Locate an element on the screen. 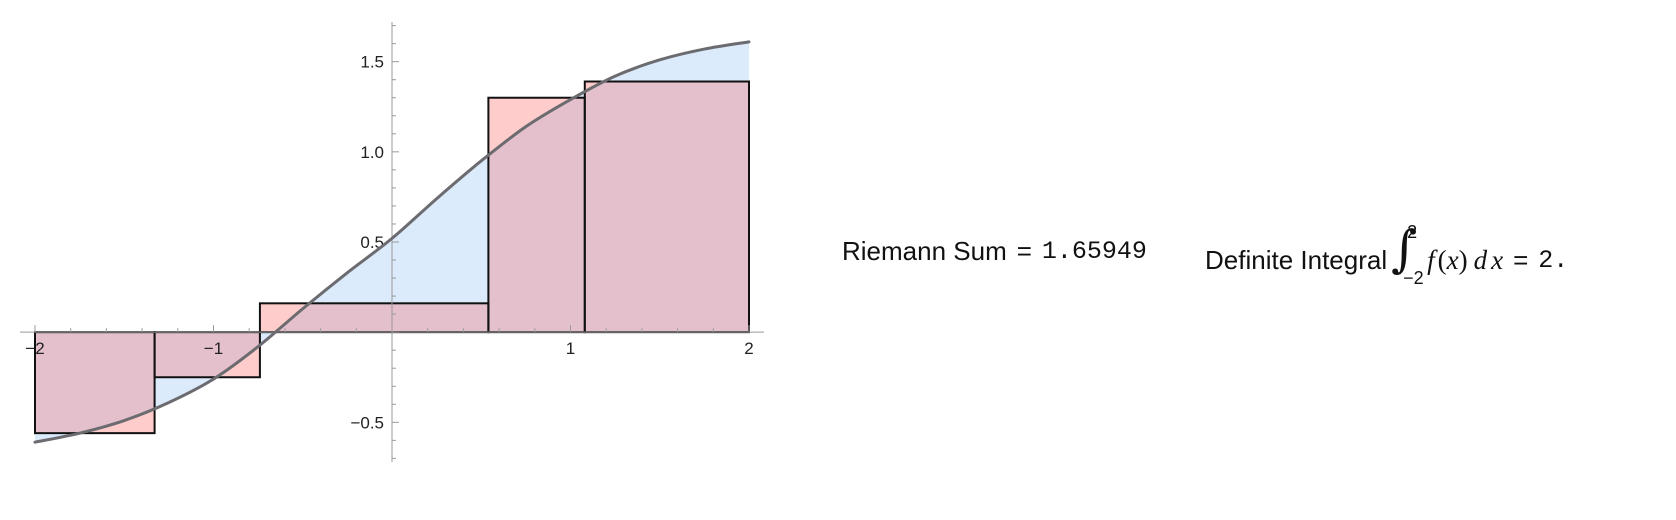 Image resolution: width=1676 pixels, height=520 pixels. integral-value: 2. is located at coordinates (1553, 260).